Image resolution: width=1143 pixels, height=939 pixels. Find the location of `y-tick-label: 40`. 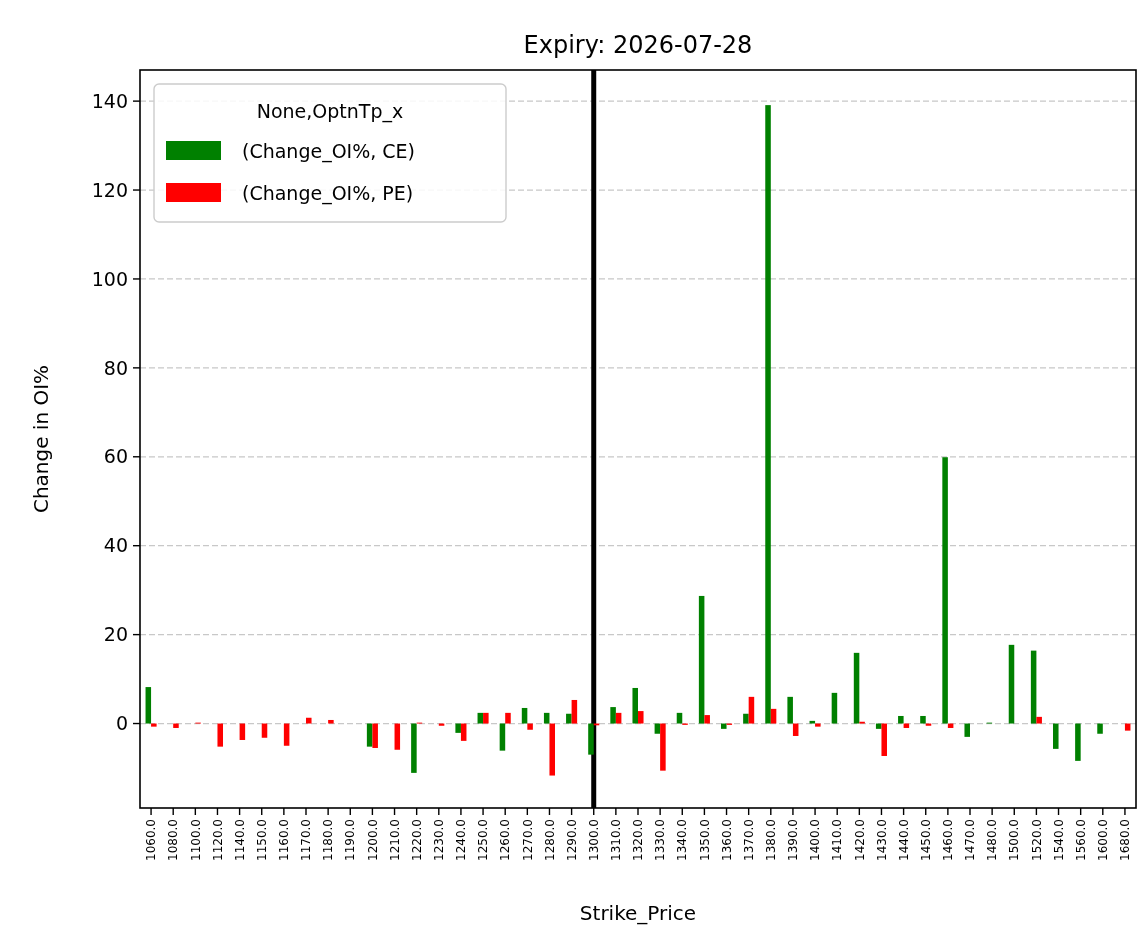

y-tick-label: 40 is located at coordinates (115, 545).